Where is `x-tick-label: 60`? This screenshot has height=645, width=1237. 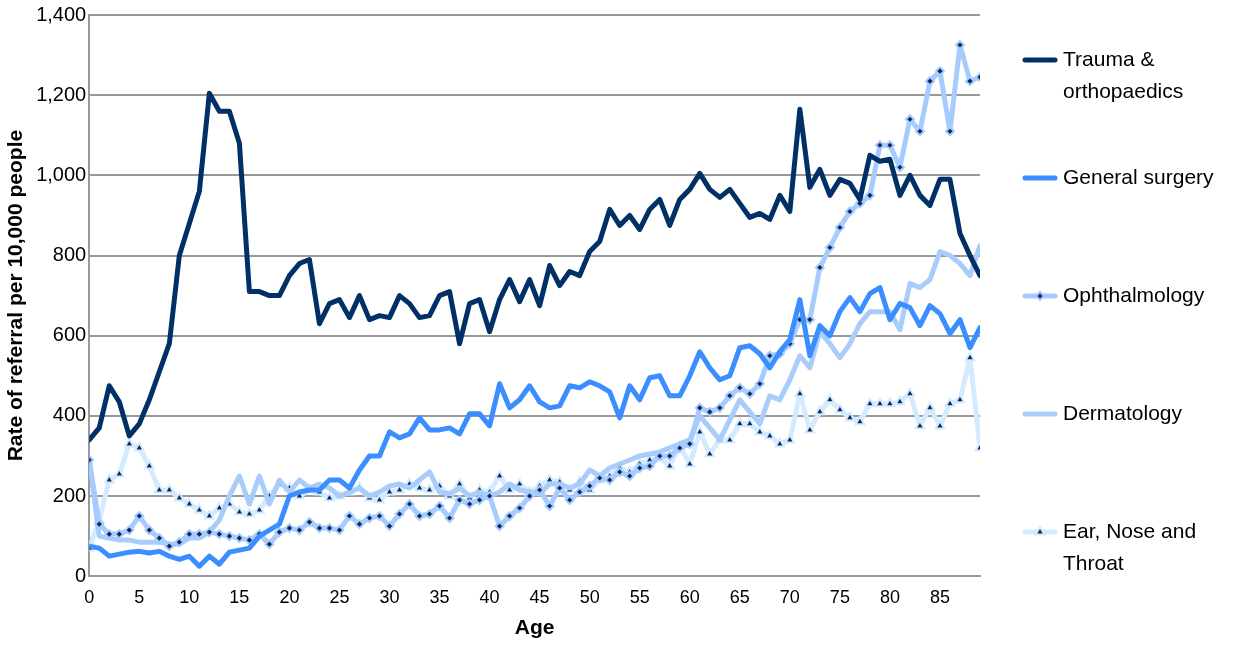
x-tick-label: 60 is located at coordinates (689, 596).